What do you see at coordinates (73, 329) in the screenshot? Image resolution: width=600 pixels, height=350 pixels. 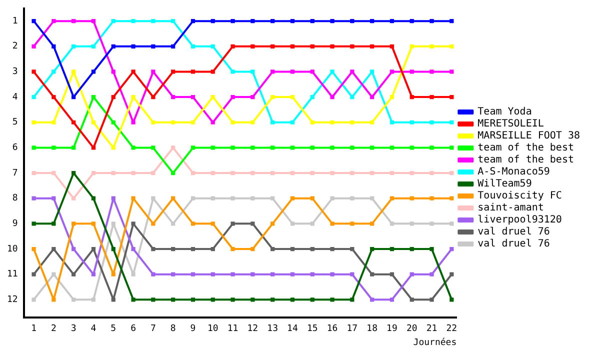 I see `x-tick-label: 3` at bounding box center [73, 329].